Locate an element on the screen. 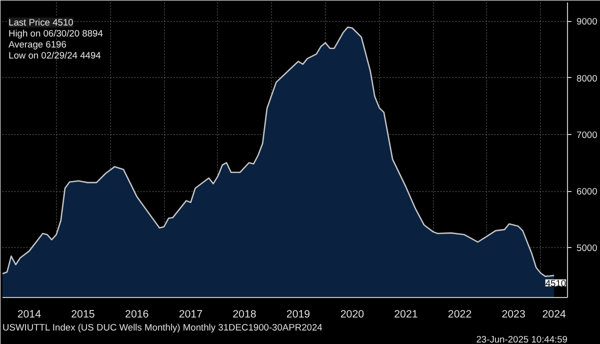  text: 23-Jun-2025 10:44:59 is located at coordinates (522, 339).